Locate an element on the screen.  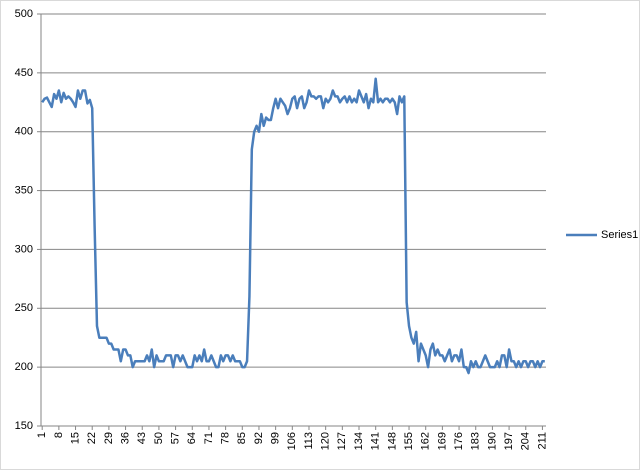
y-tick-label: 250 is located at coordinates (24, 308).